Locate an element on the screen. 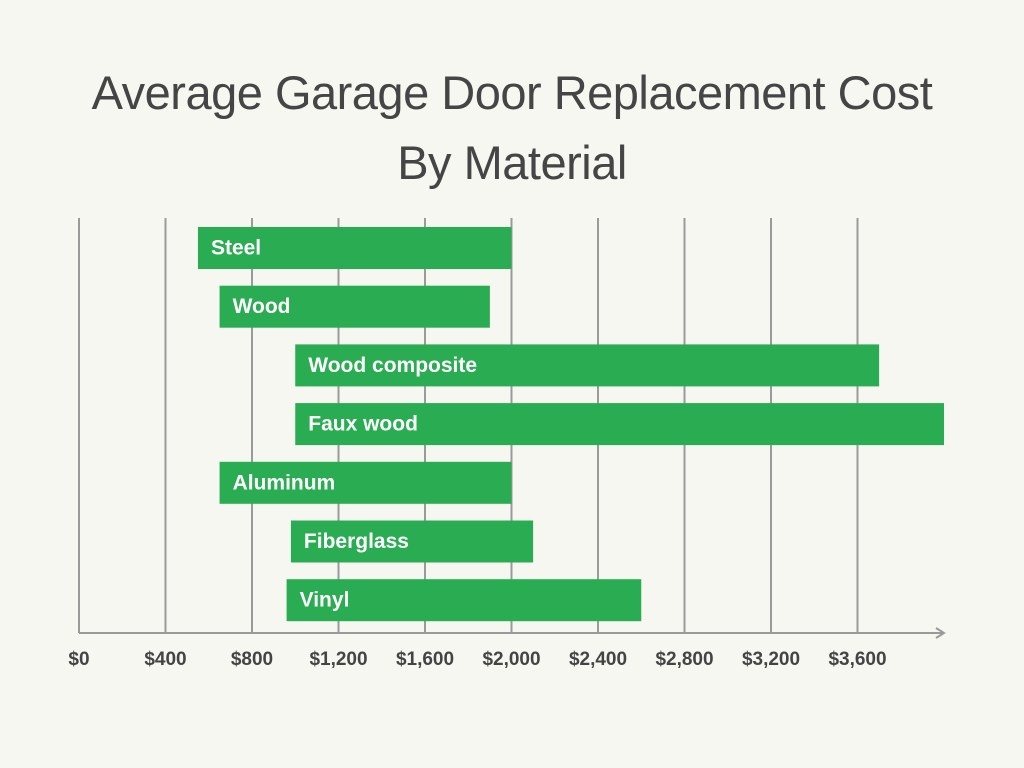 This screenshot has width=1024, height=768. bar-label: Wood is located at coordinates (262, 306).